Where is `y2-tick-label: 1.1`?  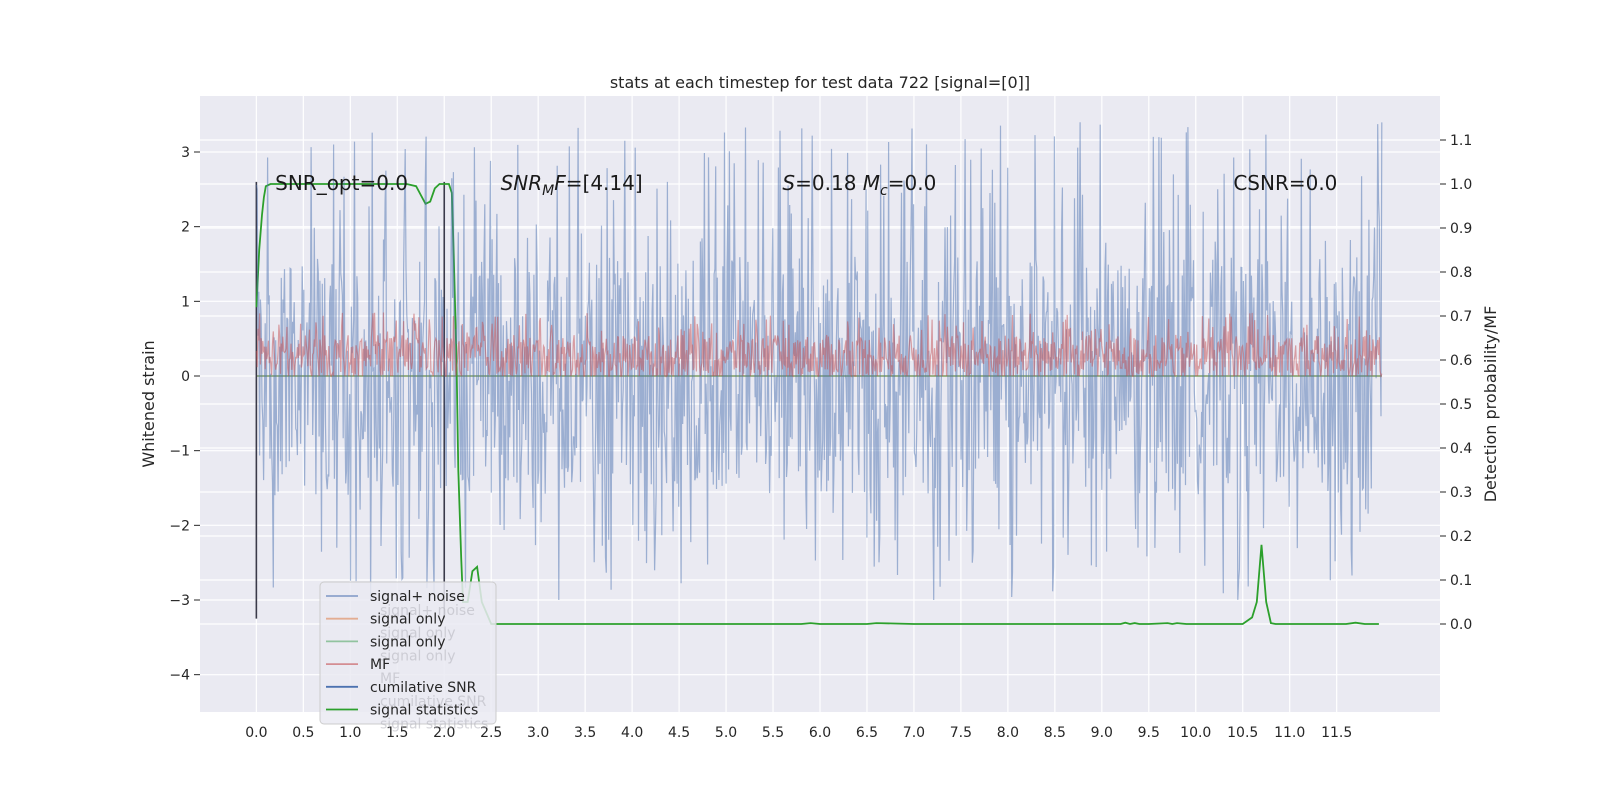
y2-tick-label: 1.1 is located at coordinates (1461, 141).